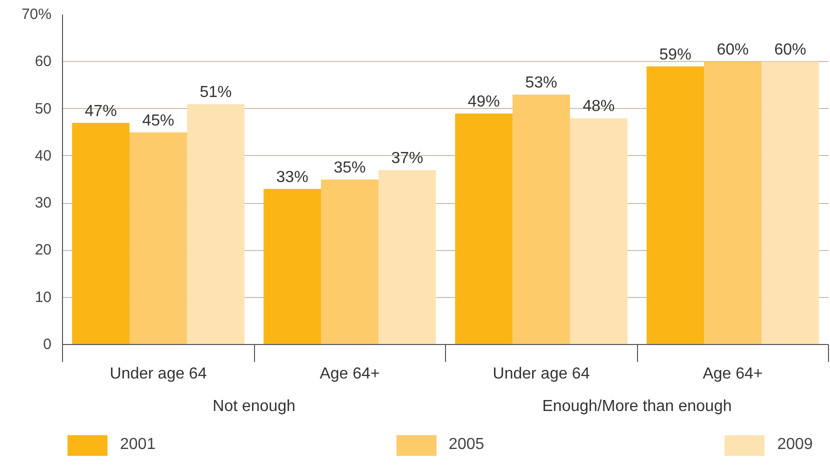 This screenshot has width=830, height=473. What do you see at coordinates (47, 344) in the screenshot?
I see `y-tick-label: 0` at bounding box center [47, 344].